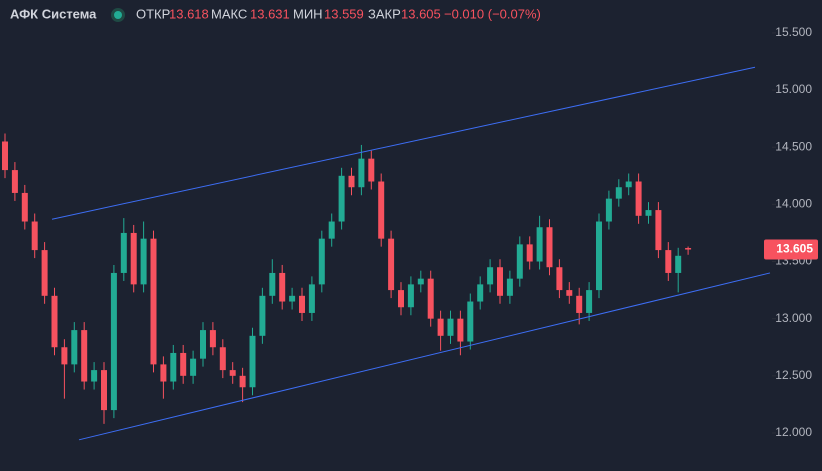 The height and width of the screenshot is (471, 822). What do you see at coordinates (229, 13) in the screenshot?
I see `high-label: МАКС` at bounding box center [229, 13].